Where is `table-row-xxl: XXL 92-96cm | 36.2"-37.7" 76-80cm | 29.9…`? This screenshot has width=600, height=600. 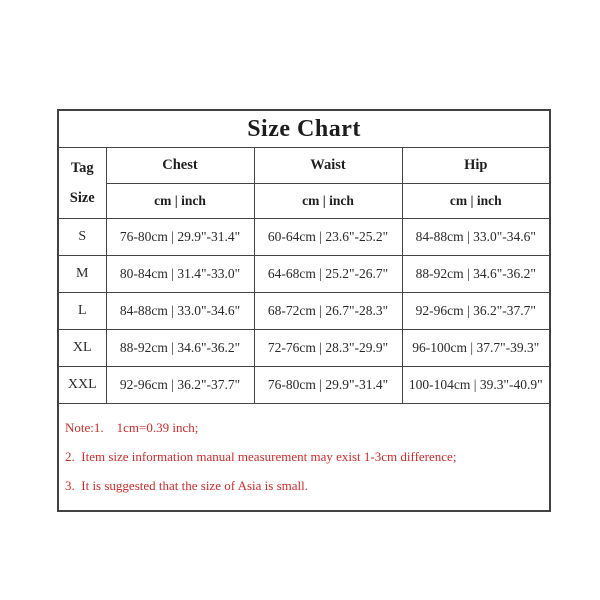 table-row-xxl: XXL 92-96cm | 36.2"-37.7" 76-80cm | 29.9… is located at coordinates (304, 385).